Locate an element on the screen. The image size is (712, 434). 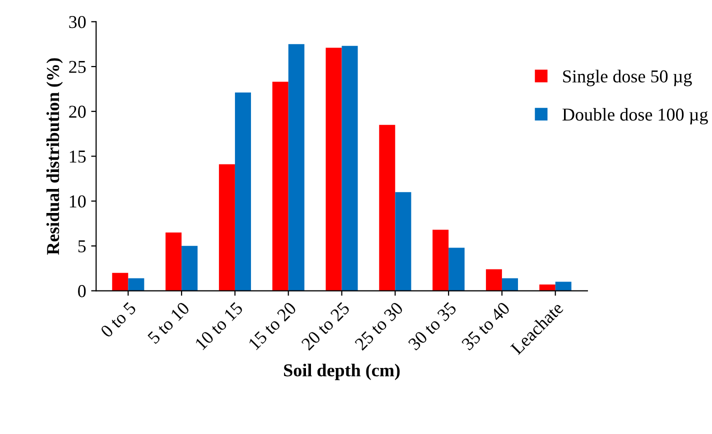
x-tick-label: 35 to 40 is located at coordinates (485, 326).